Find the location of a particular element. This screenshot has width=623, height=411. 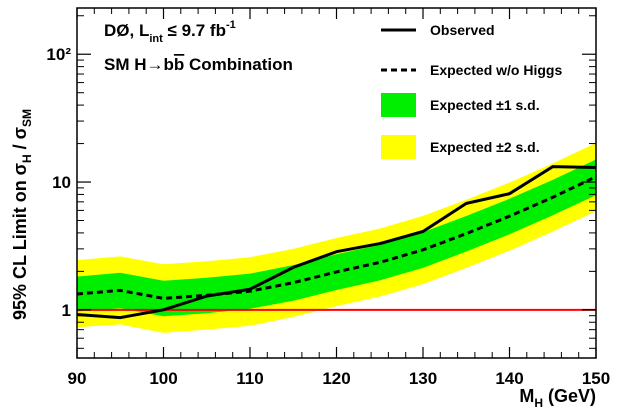

x-tick-label: 110 is located at coordinates (249, 378).